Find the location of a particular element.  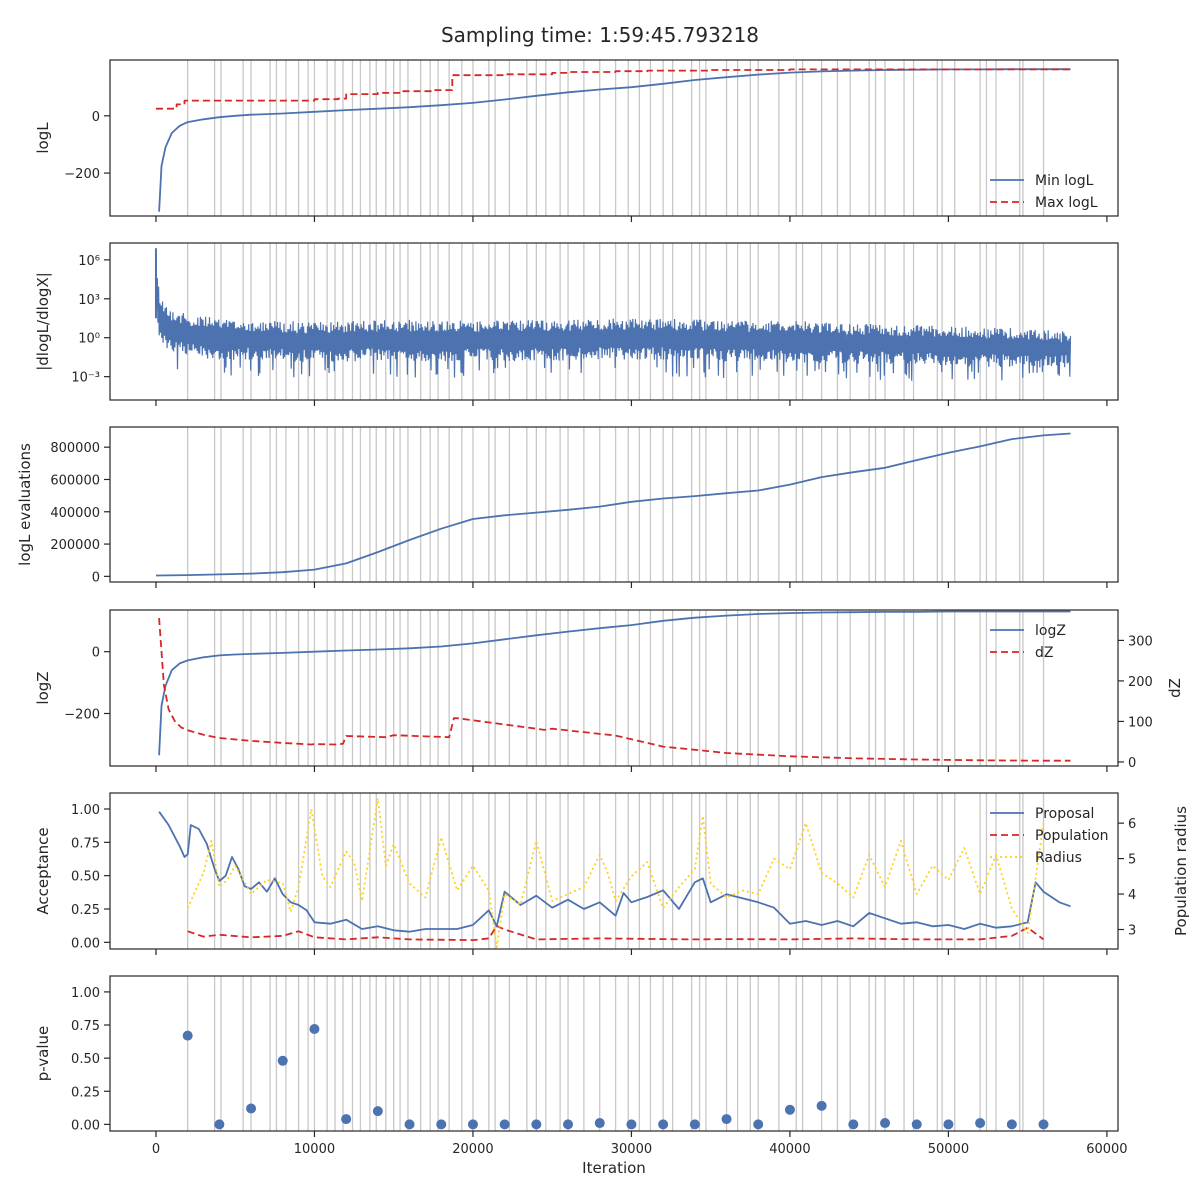

y-tick-label: 10⁻³ is located at coordinates (85, 378).